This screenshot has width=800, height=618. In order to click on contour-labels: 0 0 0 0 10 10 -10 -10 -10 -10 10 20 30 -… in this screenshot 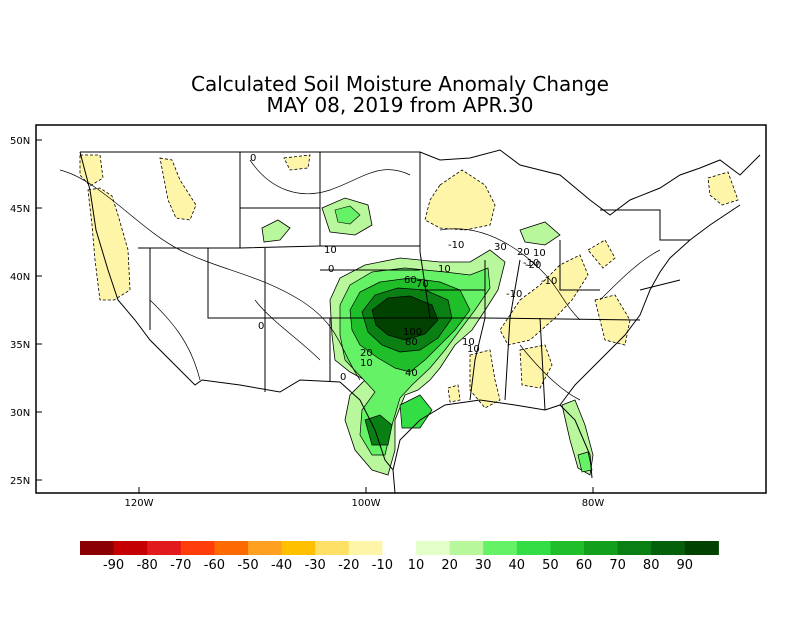, I will do `click(403, 268)`.